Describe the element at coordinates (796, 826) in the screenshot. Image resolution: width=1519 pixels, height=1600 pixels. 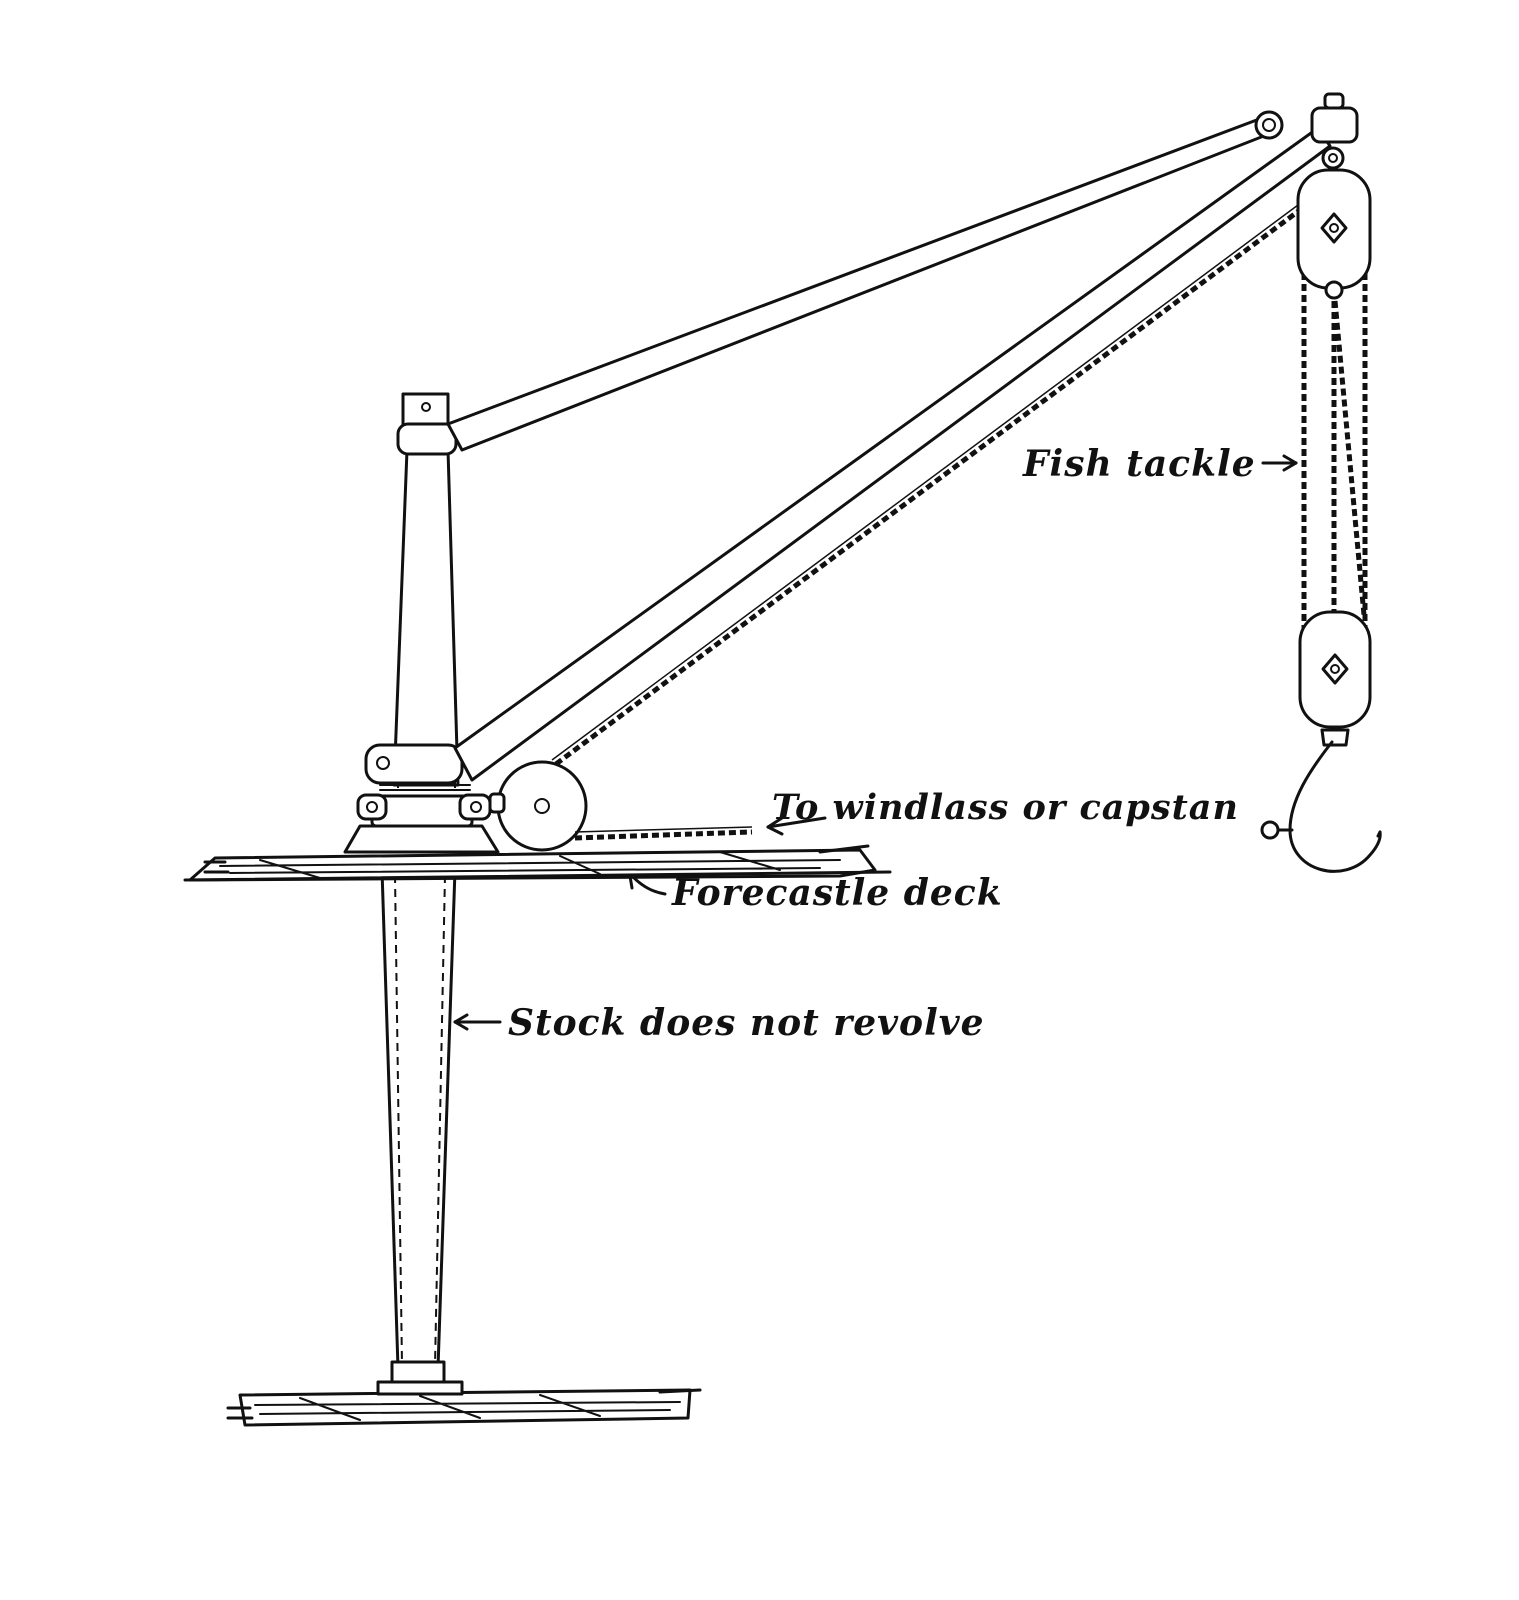
I see `windlass-arrow` at that location.